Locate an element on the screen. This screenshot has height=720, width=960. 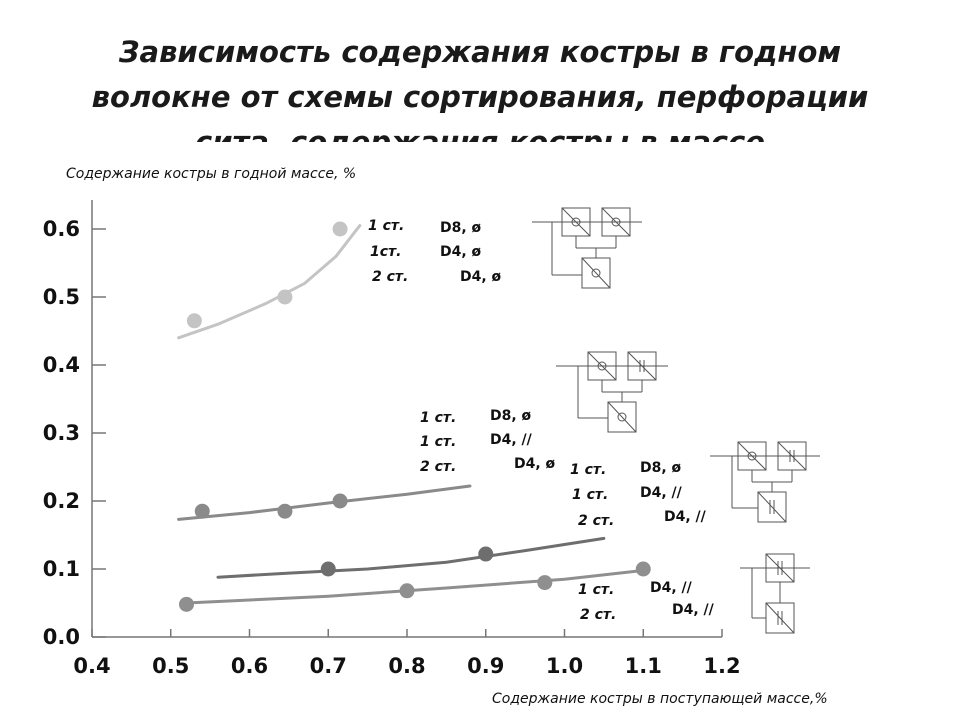
y-tick-label: 0.3 is located at coordinates (61, 433).